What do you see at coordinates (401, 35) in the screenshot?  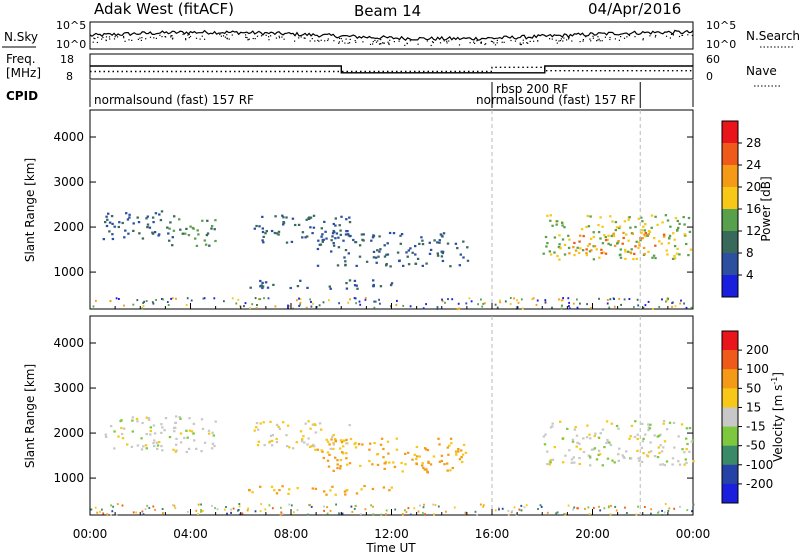 I see `noise-panel: N.Sky 10^5 10^0 10^5 10^0 N.Search` at bounding box center [401, 35].